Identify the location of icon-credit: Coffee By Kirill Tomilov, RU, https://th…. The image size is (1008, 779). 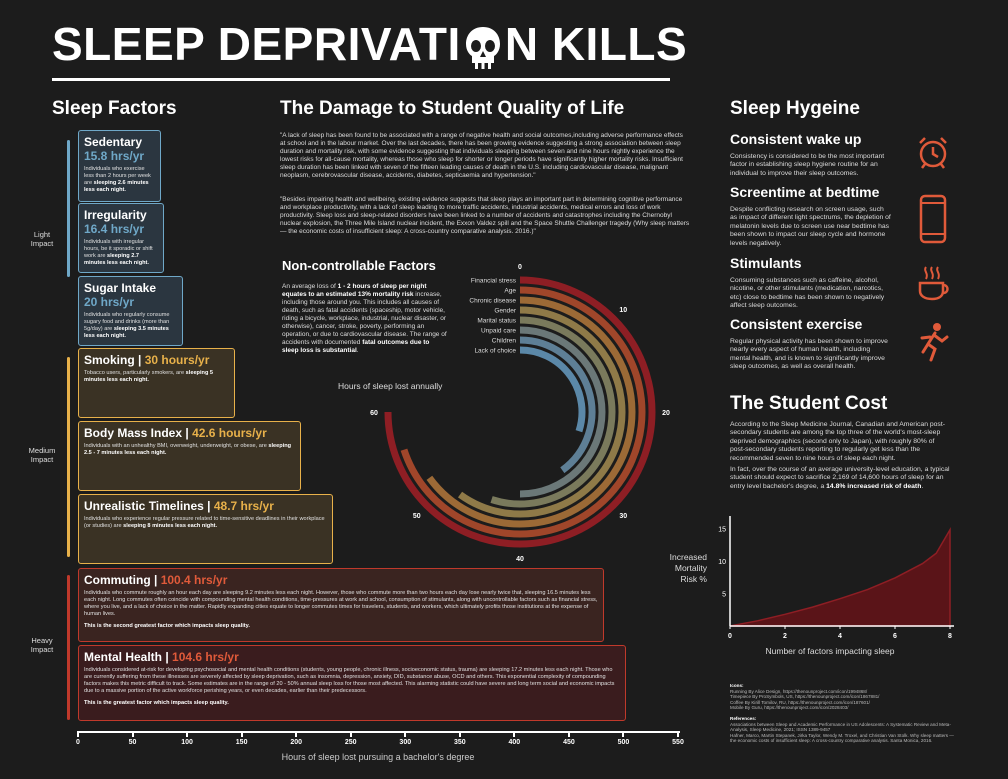
(800, 702).